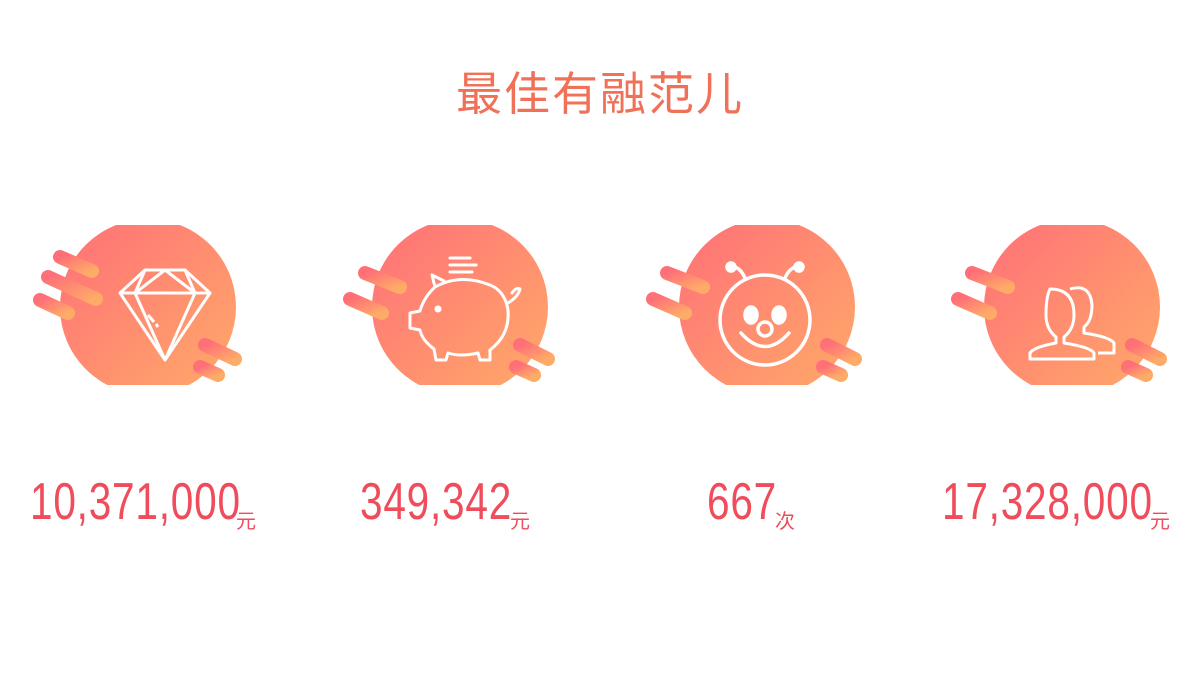 This screenshot has height=685, width=1200. I want to click on stat-value: 349,342, so click(436, 502).